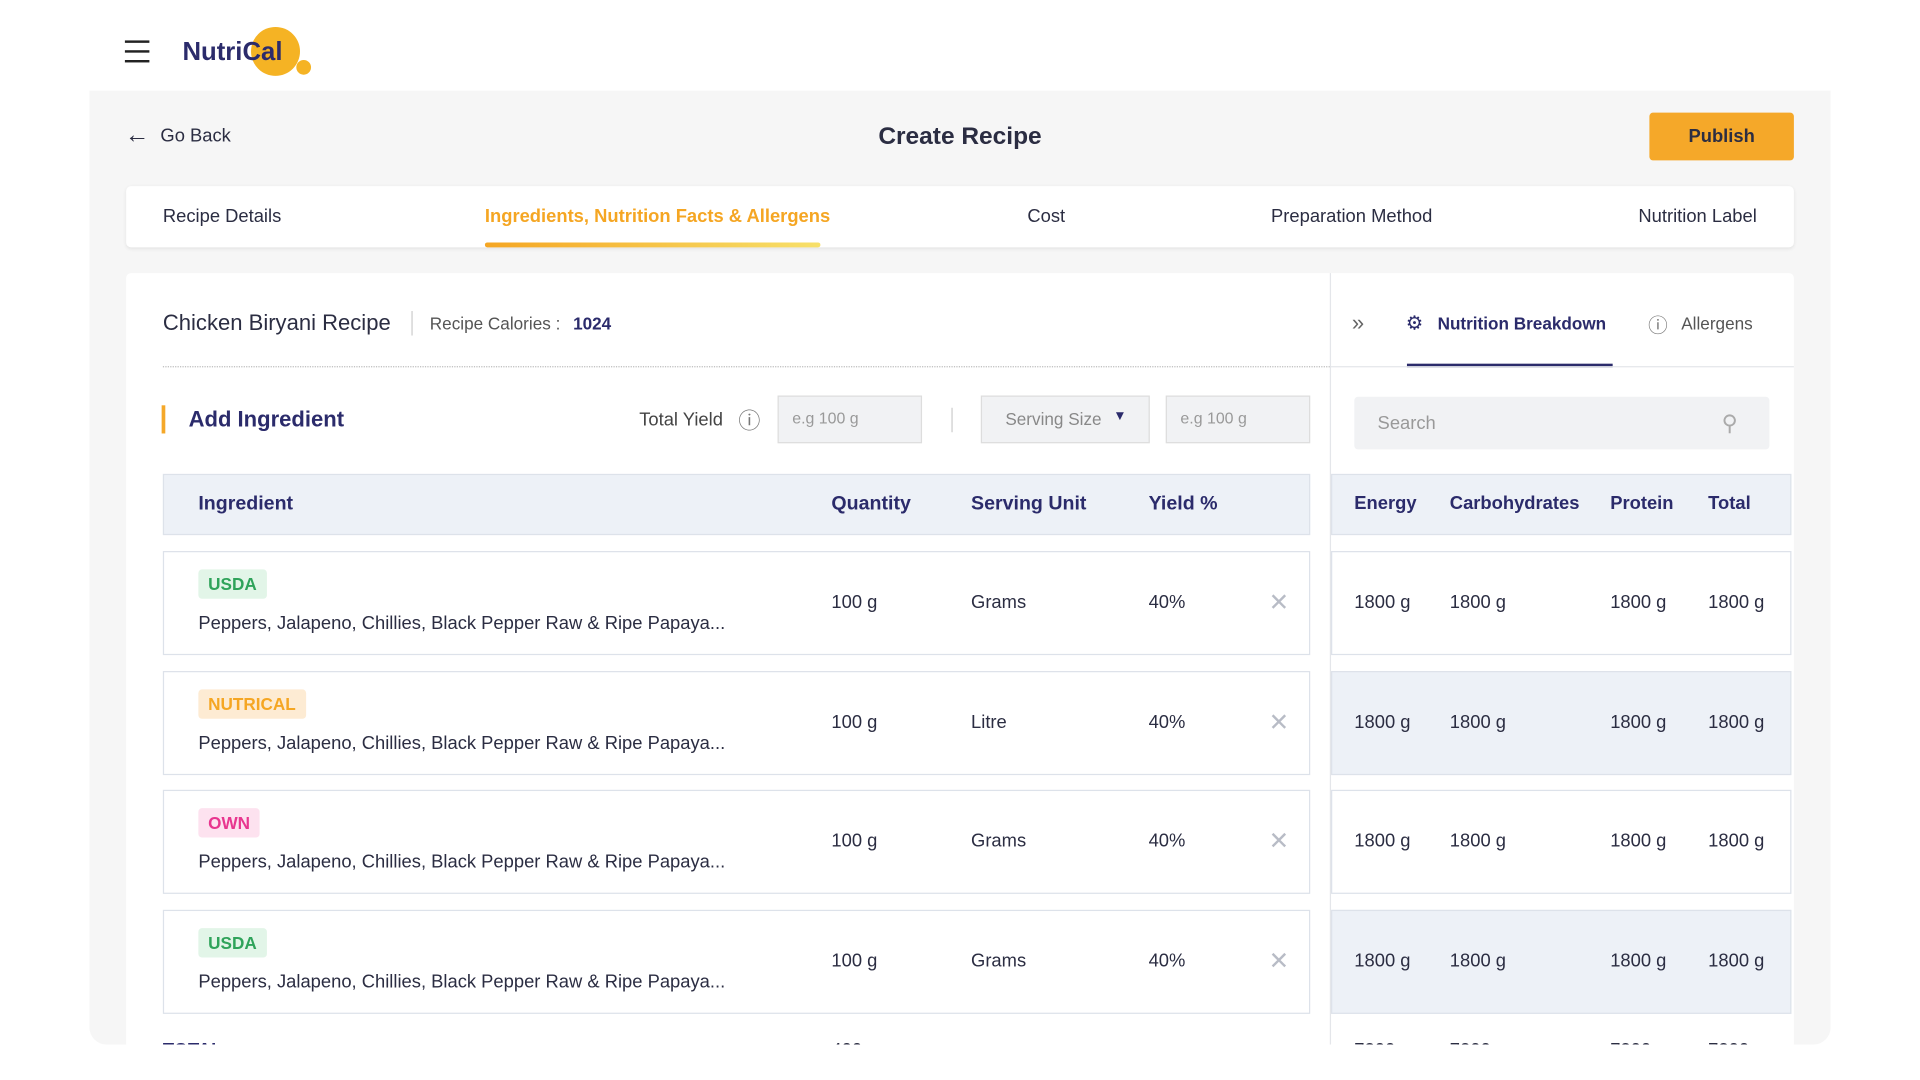  I want to click on search-icon: ⚲, so click(1729, 423).